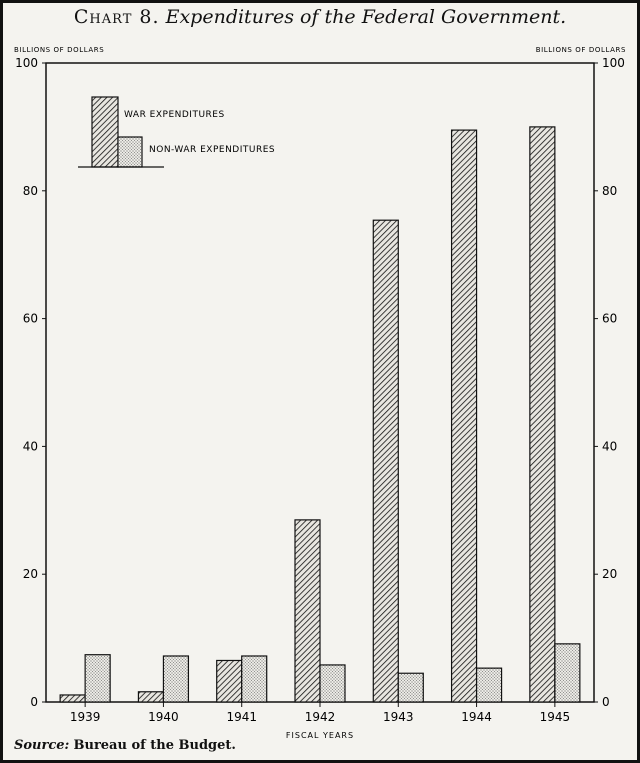 The image size is (640, 763). Describe the element at coordinates (176, 679) in the screenshot. I see `bar-nonwar-1940` at that location.